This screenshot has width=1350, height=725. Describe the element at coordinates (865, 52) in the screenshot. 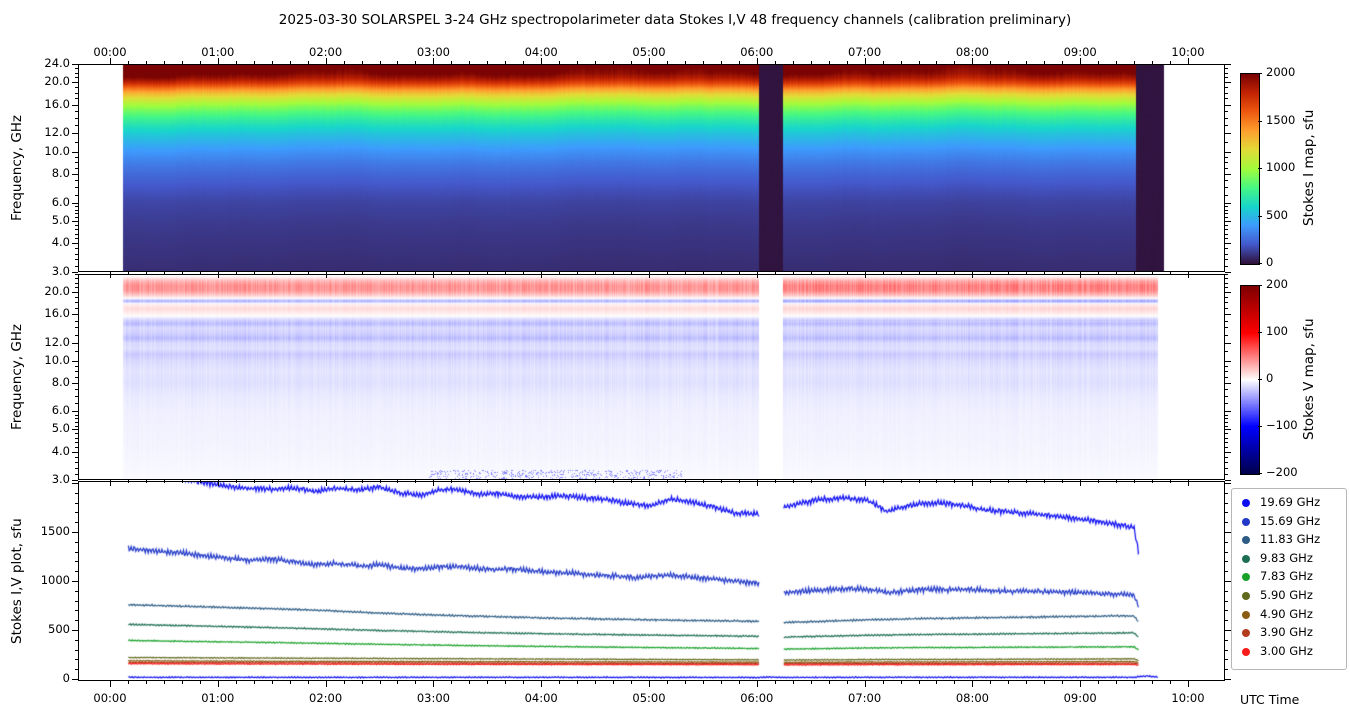

I see `x-tick-label-top: 07:00` at that location.